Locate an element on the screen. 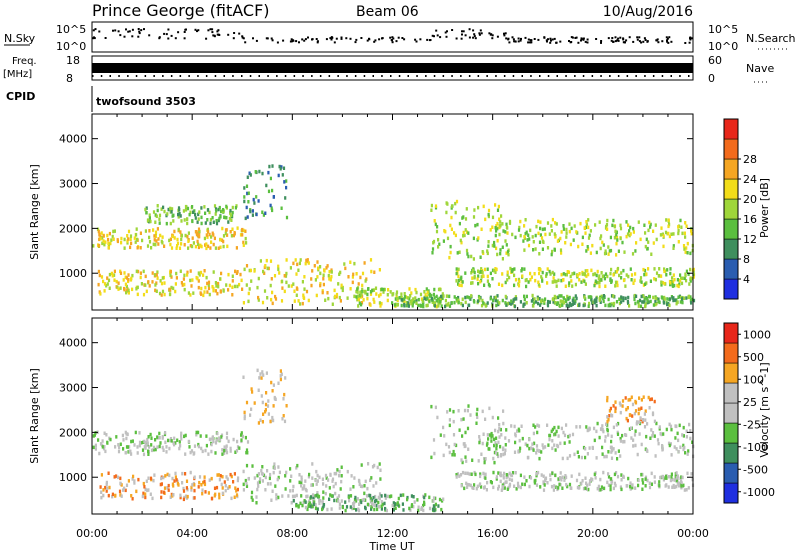 Image resolution: width=800 pixels, height=554 pixels. beam-label: Beam 06 is located at coordinates (387, 12).